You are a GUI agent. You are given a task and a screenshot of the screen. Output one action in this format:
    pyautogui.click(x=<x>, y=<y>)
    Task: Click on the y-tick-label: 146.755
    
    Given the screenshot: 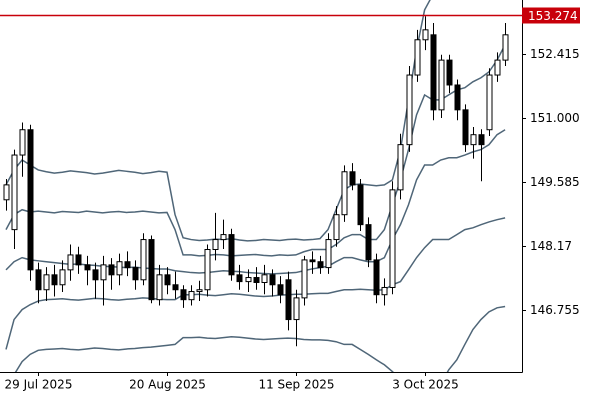 What is the action you would take?
    pyautogui.click(x=555, y=310)
    